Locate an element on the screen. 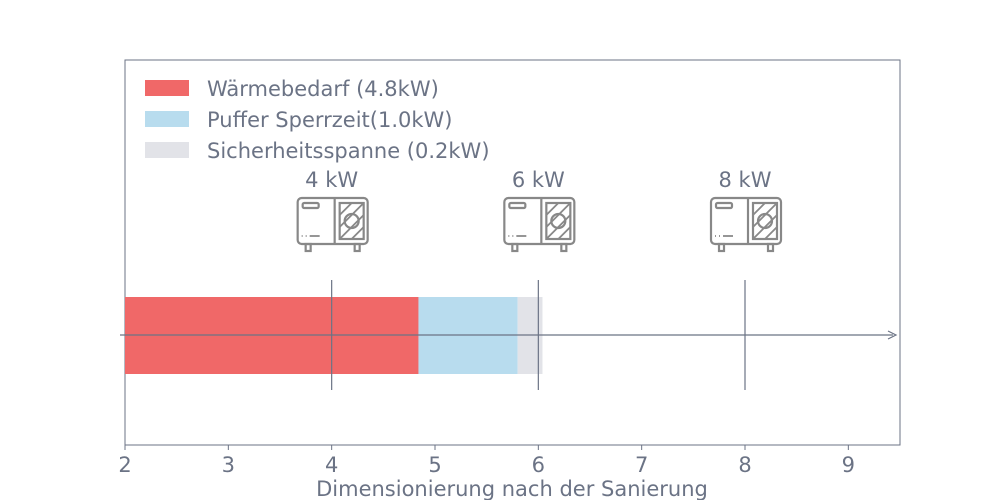  x-tick-label: 5 is located at coordinates (434, 465).